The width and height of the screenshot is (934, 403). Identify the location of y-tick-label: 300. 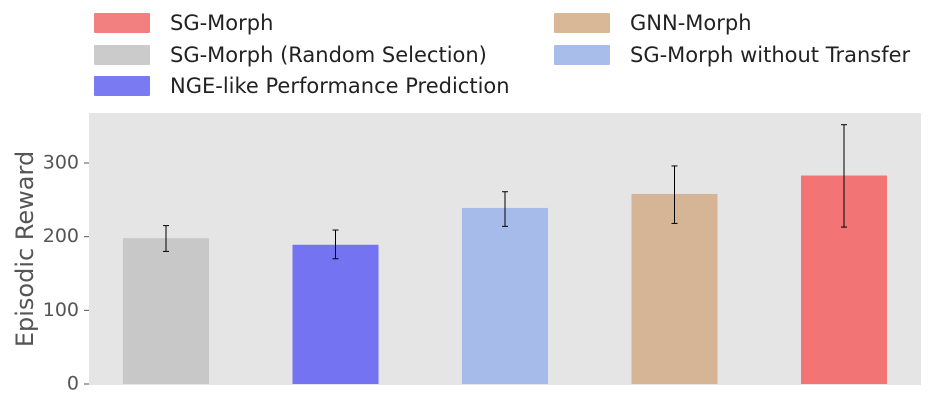
(61, 163).